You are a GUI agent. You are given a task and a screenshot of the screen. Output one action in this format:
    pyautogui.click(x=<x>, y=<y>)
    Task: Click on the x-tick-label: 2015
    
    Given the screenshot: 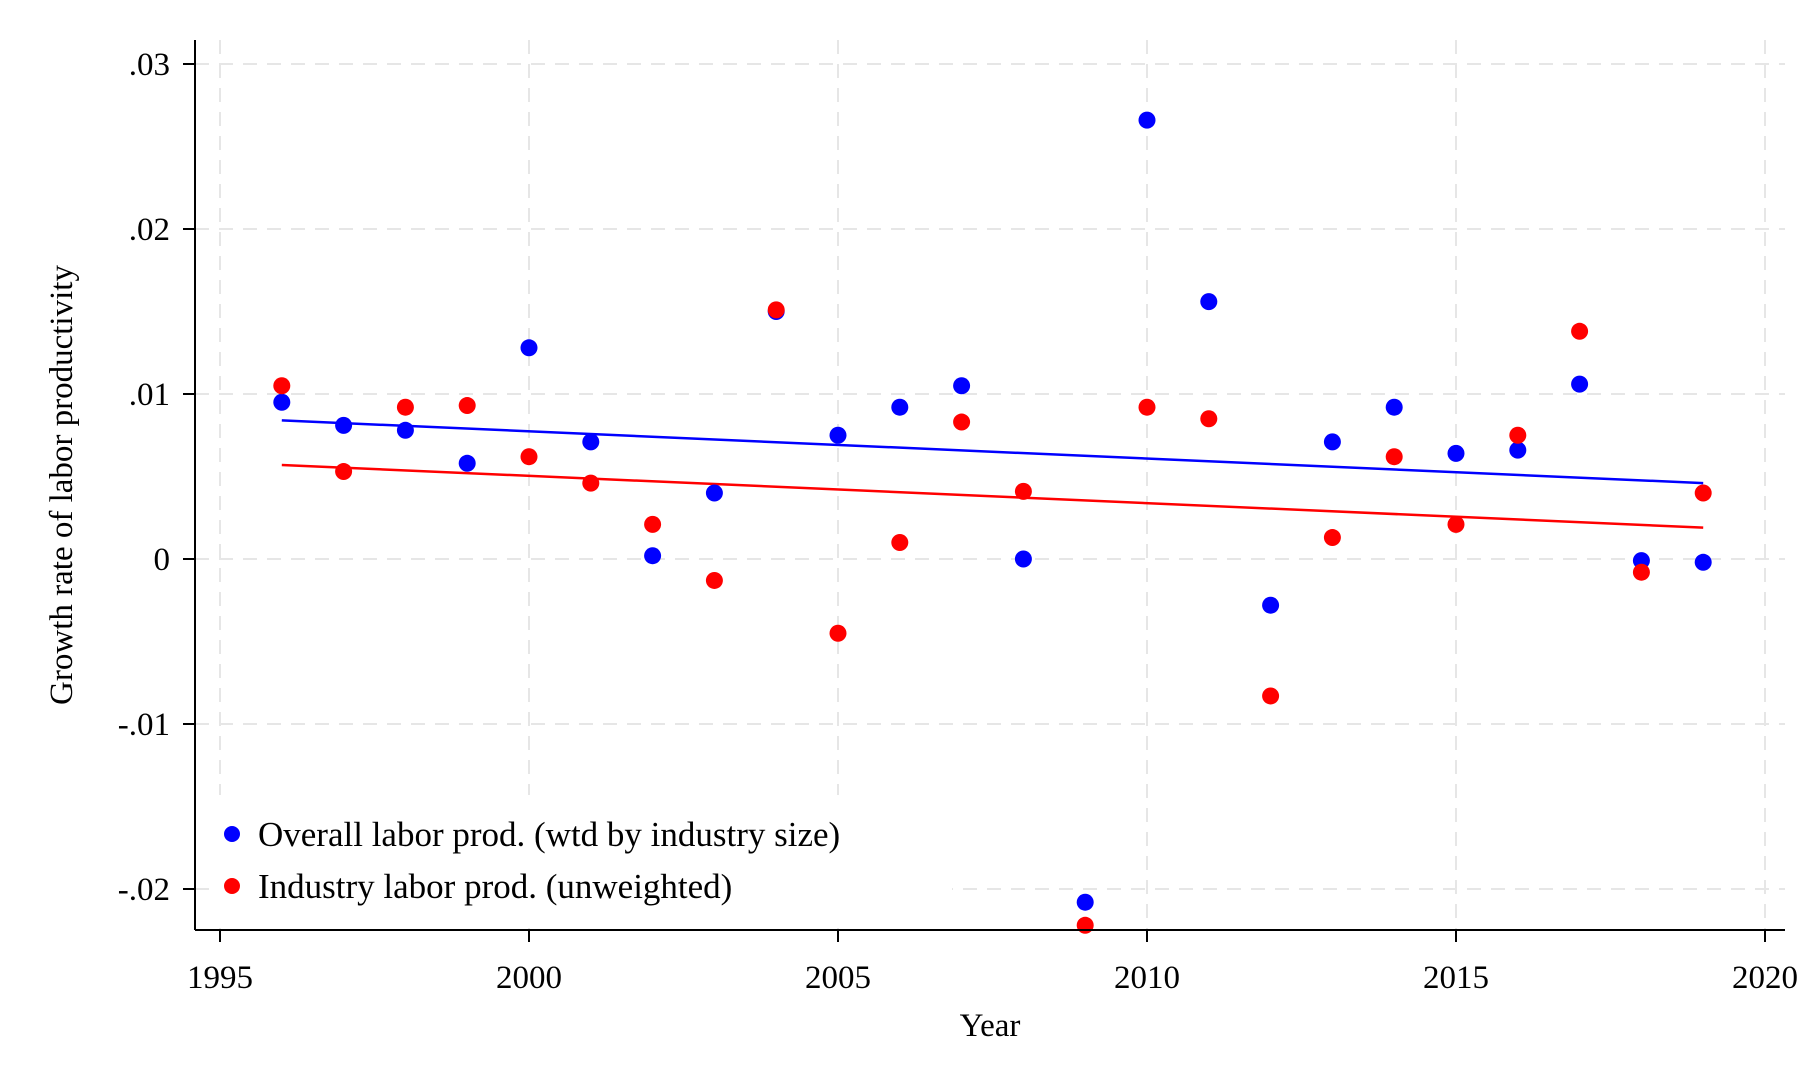 What is the action you would take?
    pyautogui.click(x=1456, y=978)
    